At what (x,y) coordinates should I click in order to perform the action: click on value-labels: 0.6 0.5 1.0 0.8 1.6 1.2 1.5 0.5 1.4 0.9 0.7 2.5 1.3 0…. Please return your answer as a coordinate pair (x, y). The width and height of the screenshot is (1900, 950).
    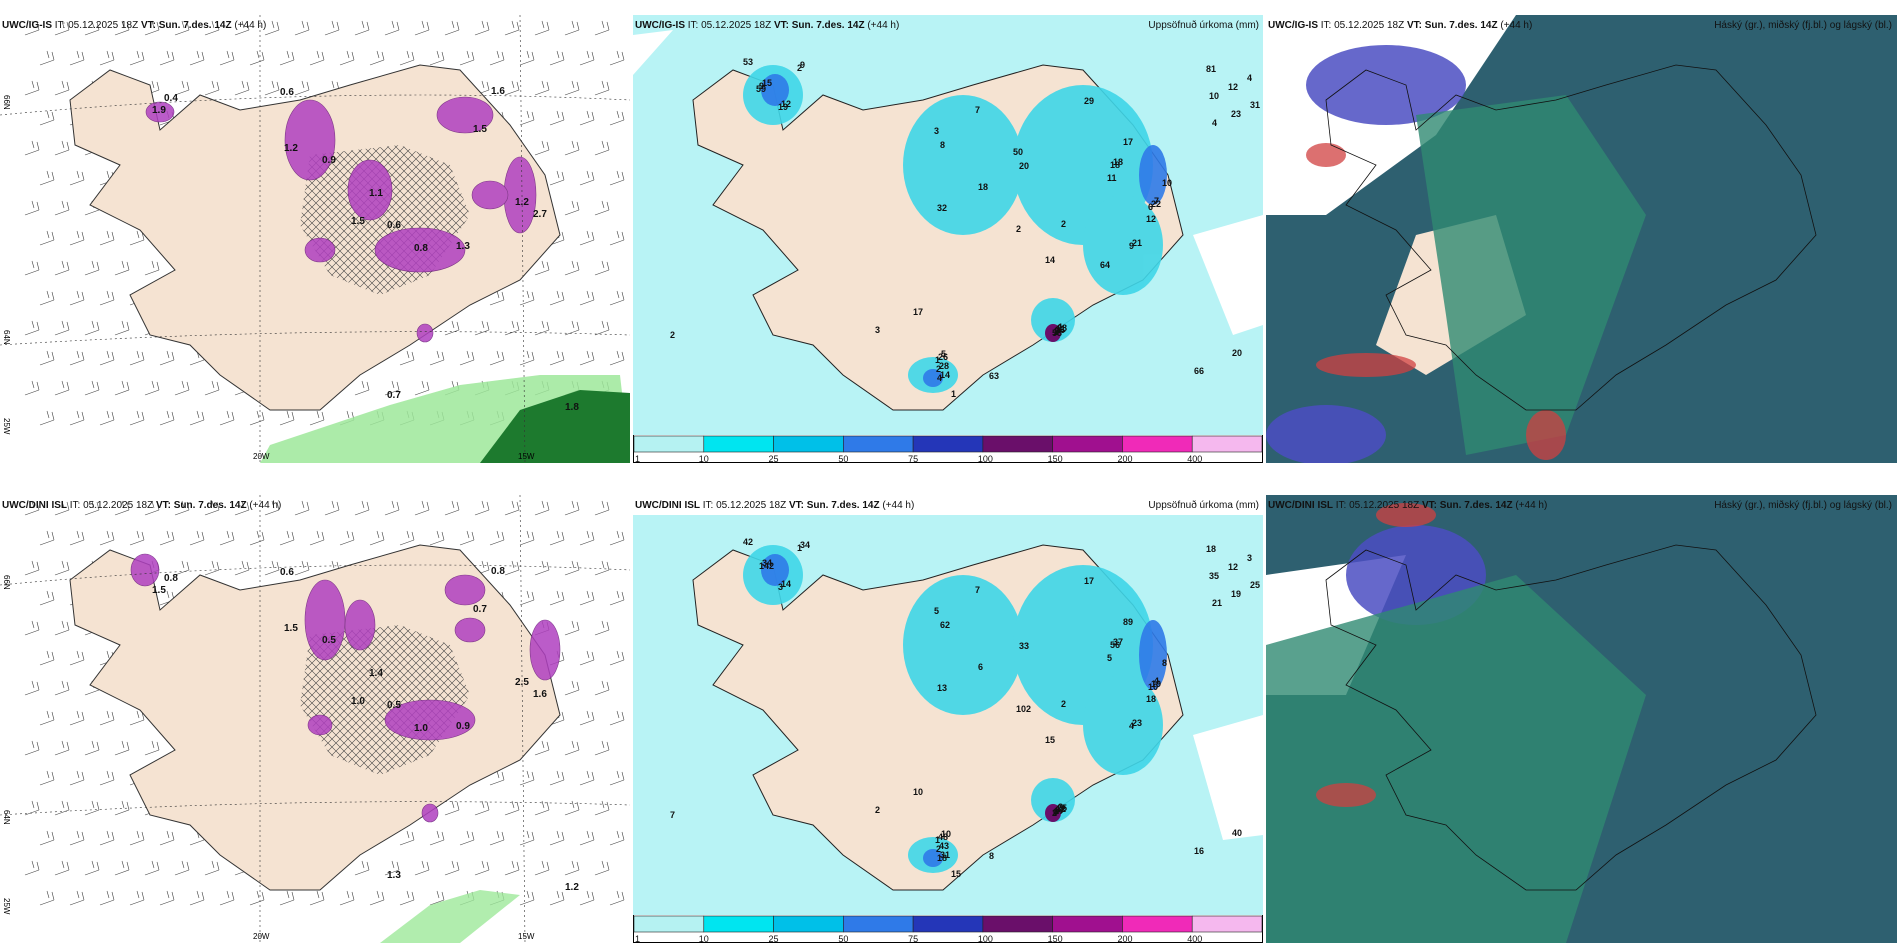
    Looking at the image, I should click on (365, 729).